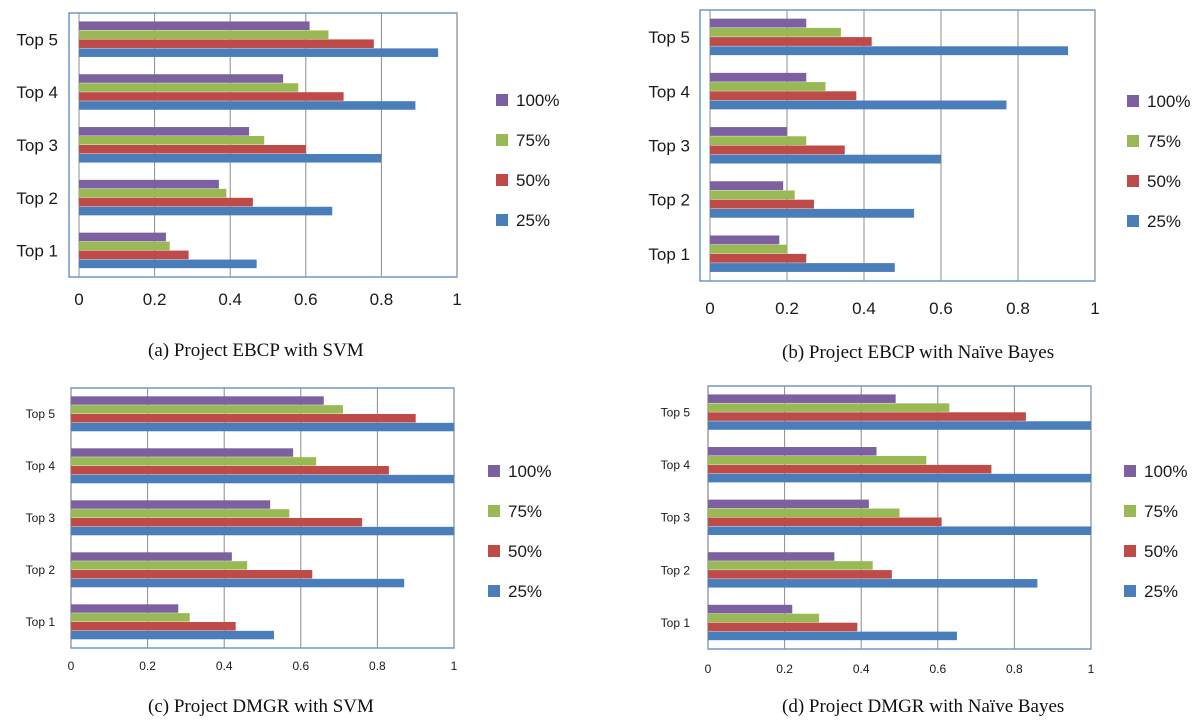 This screenshot has height=720, width=1202. Describe the element at coordinates (861, 669) in the screenshot. I see `x-tick-label: 0.4` at that location.